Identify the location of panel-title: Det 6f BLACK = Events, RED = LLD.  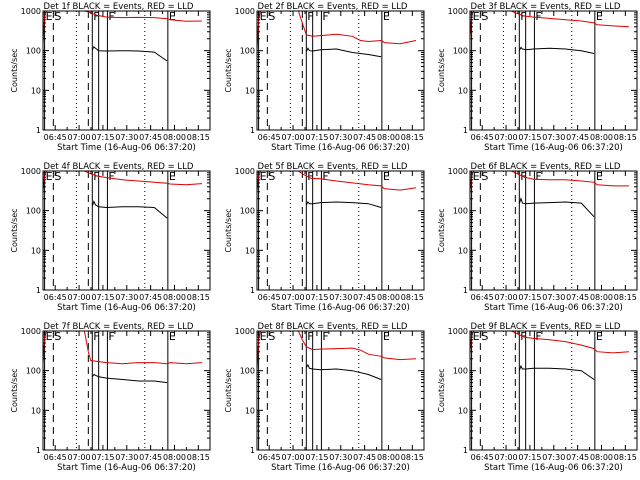
(546, 167).